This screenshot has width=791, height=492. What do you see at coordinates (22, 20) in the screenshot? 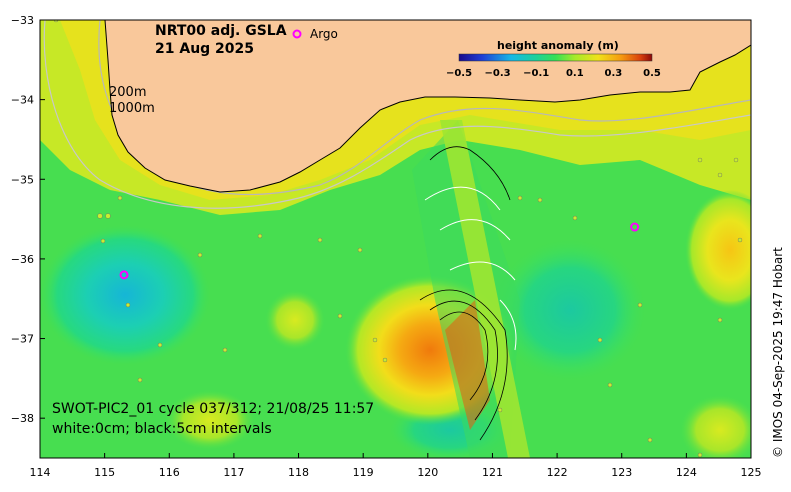
I see `y-tick-label: −33` at bounding box center [22, 20].